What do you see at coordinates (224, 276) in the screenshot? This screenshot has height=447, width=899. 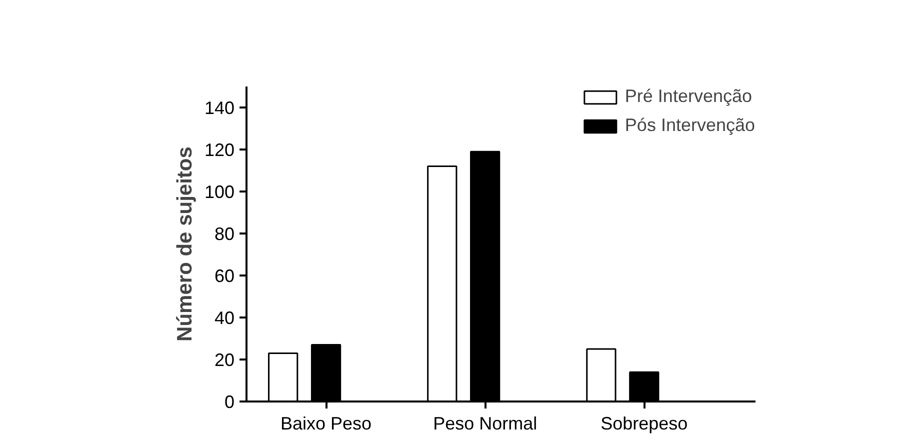 I see `y-tick-label: 60` at bounding box center [224, 276].